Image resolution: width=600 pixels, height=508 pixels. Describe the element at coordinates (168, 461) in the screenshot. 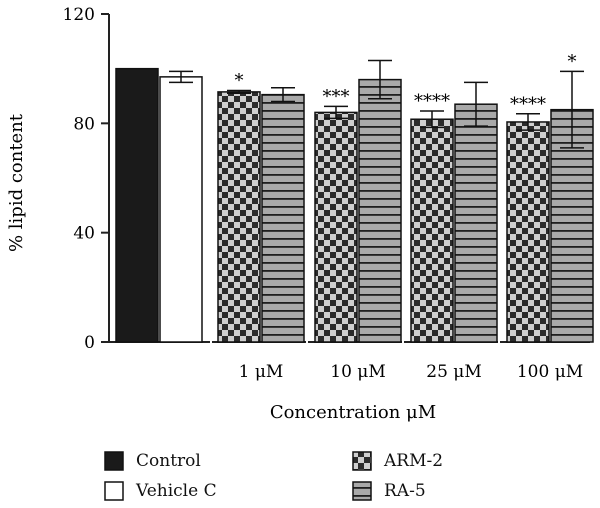

I see `legend-label-control: Control` at that location.